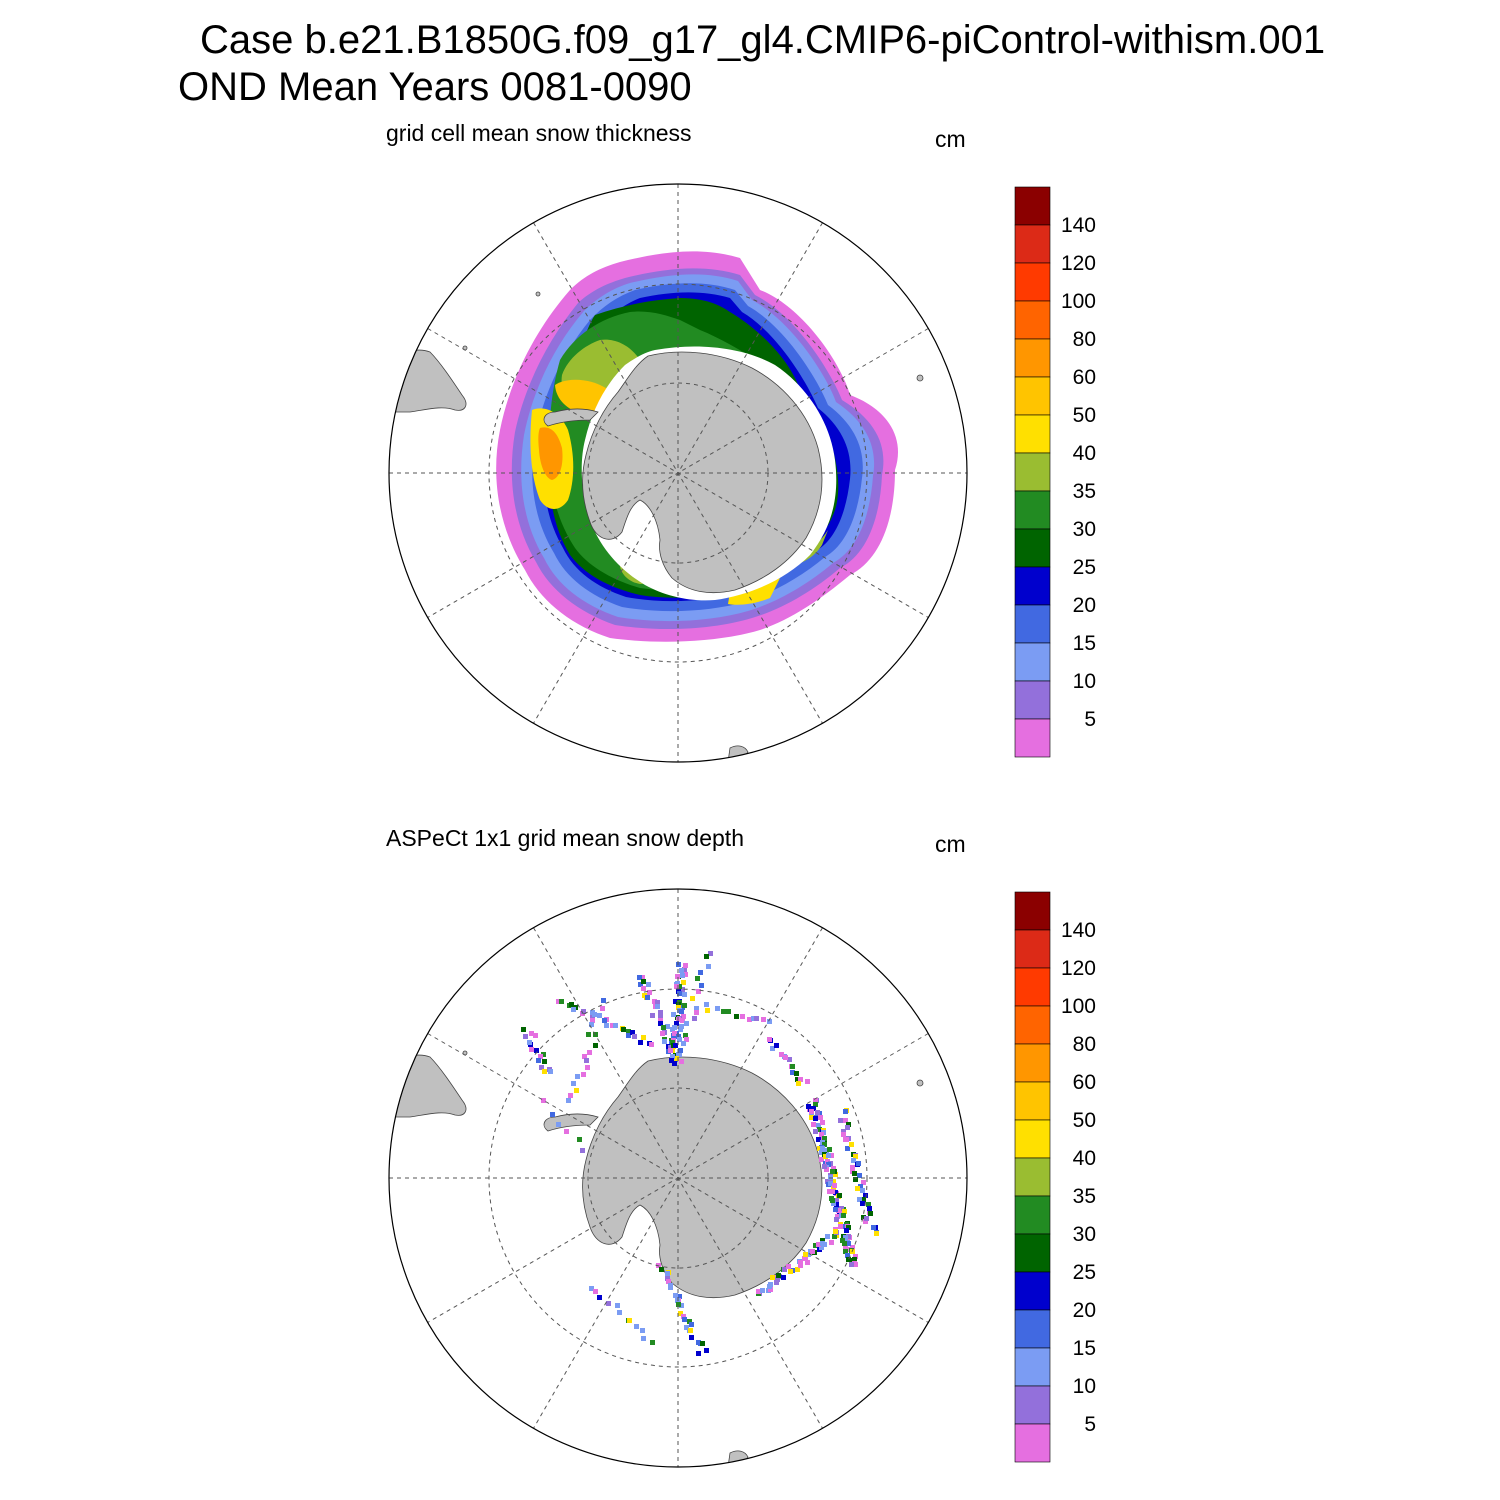  I want to click on colorbar-label: 40, so click(1084, 1158).